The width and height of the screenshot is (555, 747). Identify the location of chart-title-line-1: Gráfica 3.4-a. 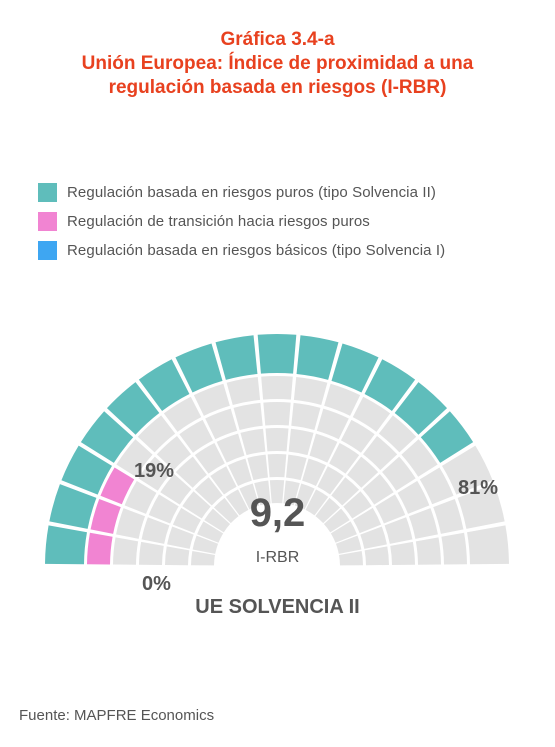
(277, 39).